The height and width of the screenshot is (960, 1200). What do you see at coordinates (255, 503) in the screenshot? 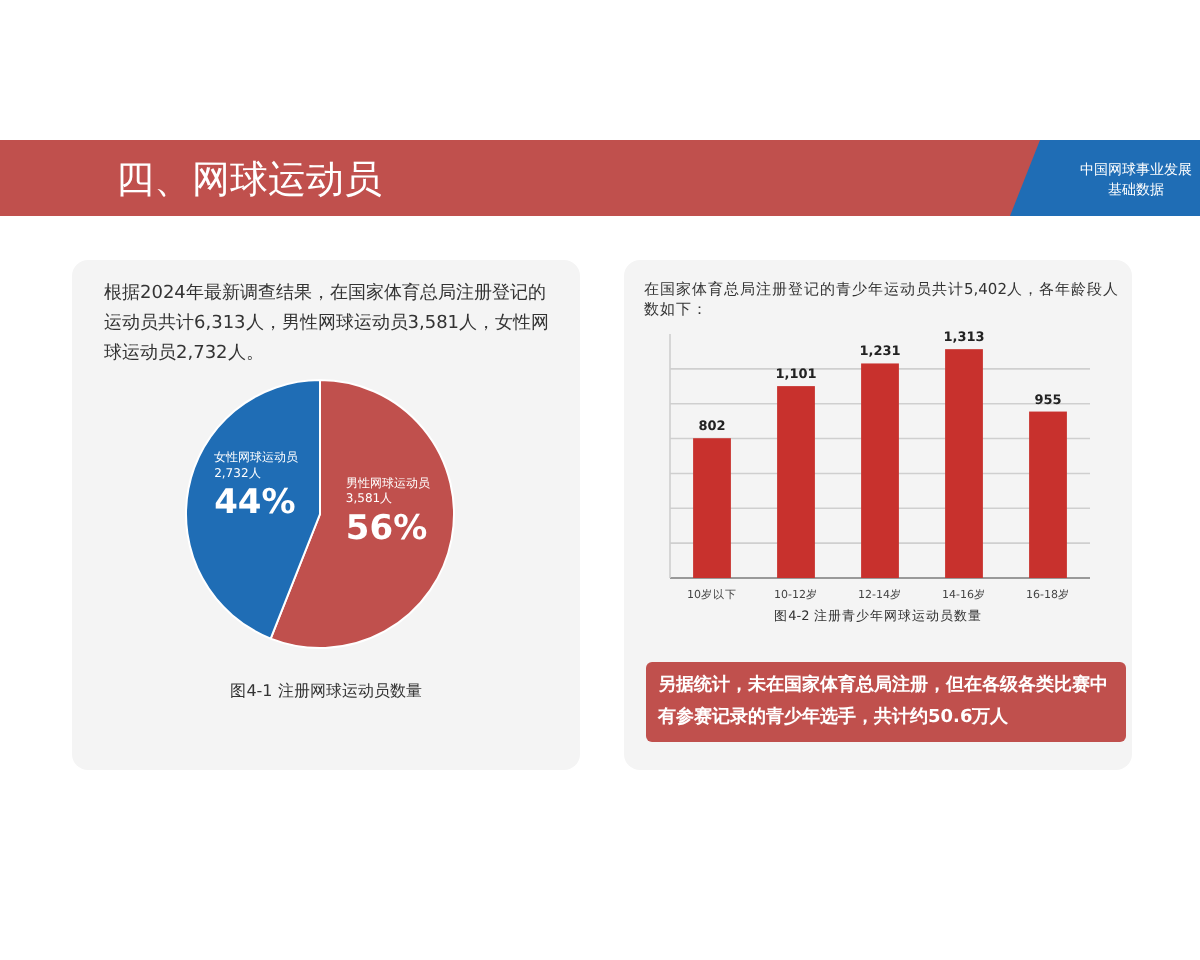
I see `data-label: 44%` at bounding box center [255, 503].